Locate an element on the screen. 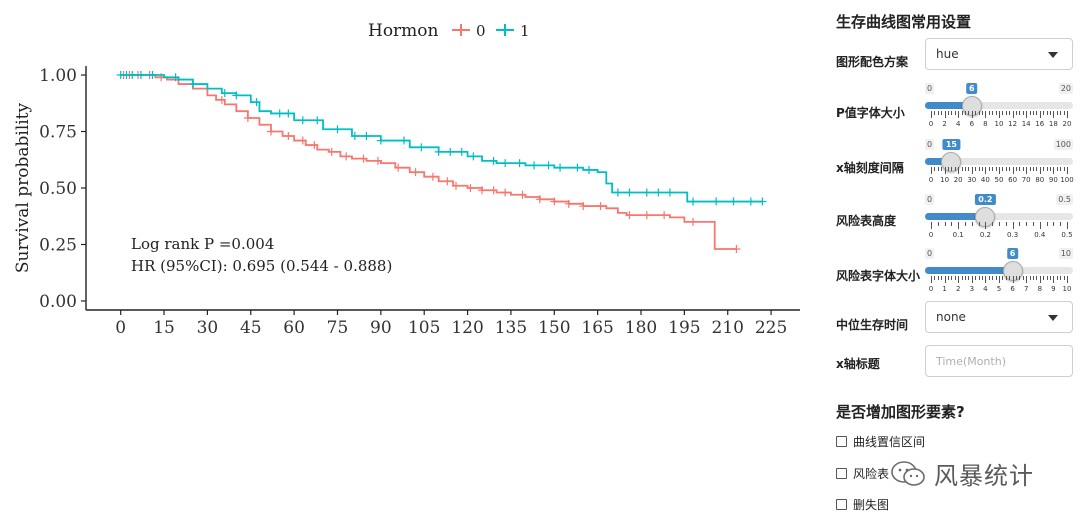 The width and height of the screenshot is (1080, 524). risk-height-slider: 0 0.5 0.2 0 0.1 0.2 0.3 0.4 0.5 is located at coordinates (999, 224).